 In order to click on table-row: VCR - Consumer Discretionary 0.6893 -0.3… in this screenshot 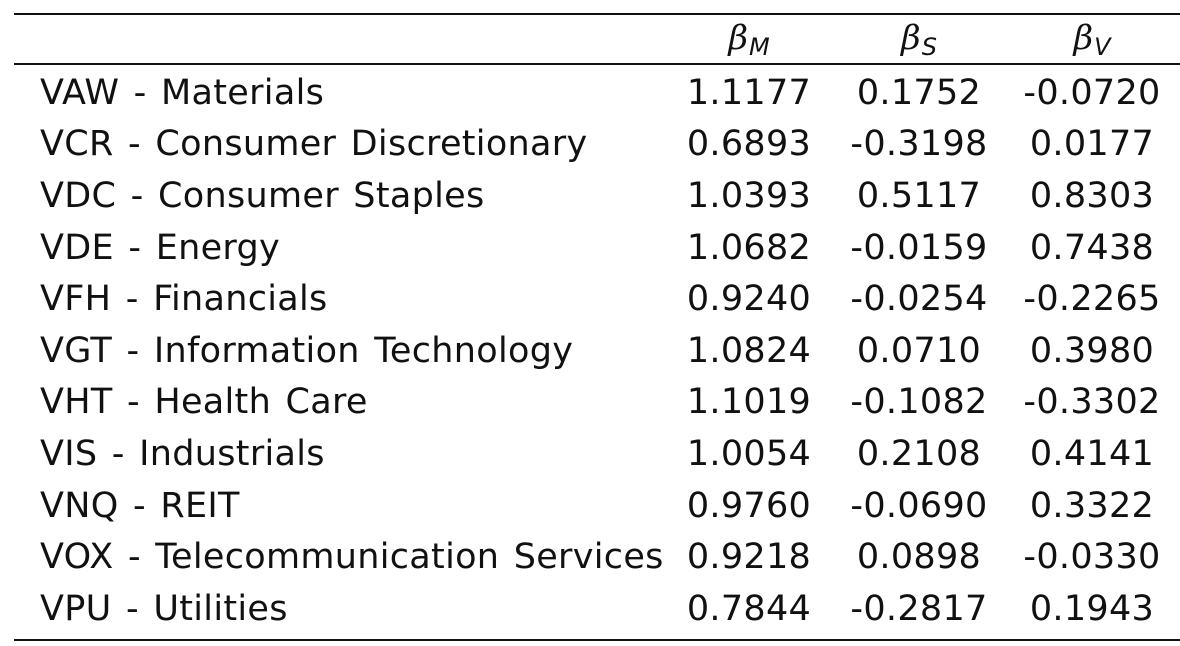, I will do `click(597, 145)`.